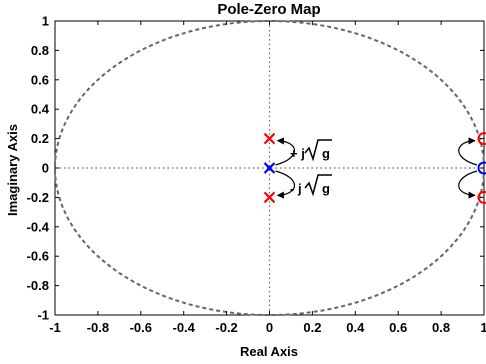  I want to click on y-tick-label: 0.8, so click(40, 50).